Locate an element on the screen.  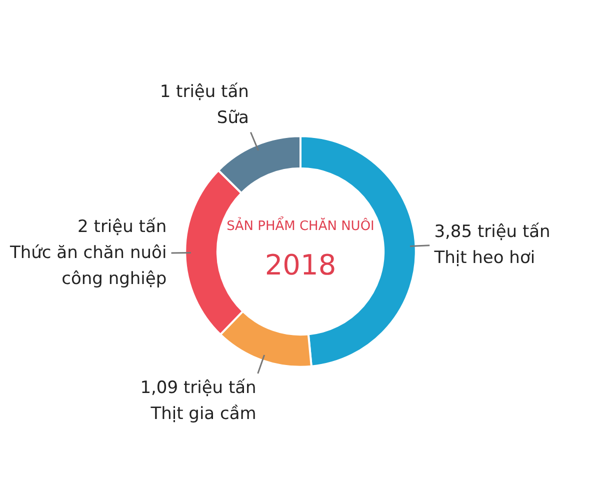
data-label: 2 triệu tấn is located at coordinates (122, 227).